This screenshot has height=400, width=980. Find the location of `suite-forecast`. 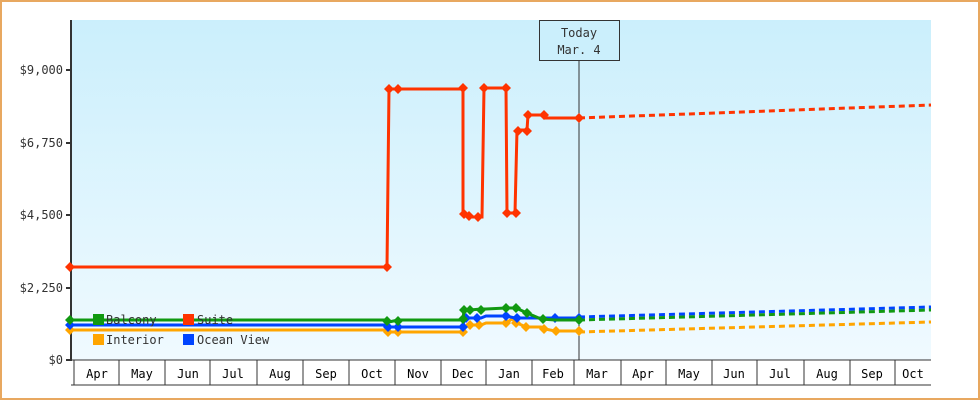

suite-forecast is located at coordinates (755, 111).